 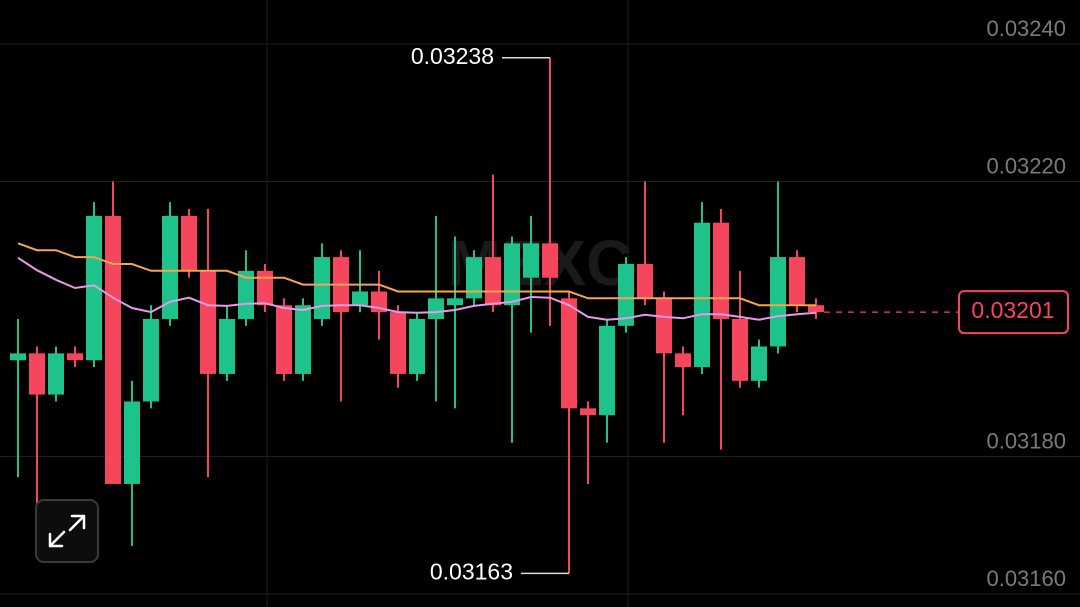 What do you see at coordinates (1026, 440) in the screenshot?
I see `y-tick-label: 0.03180` at bounding box center [1026, 440].